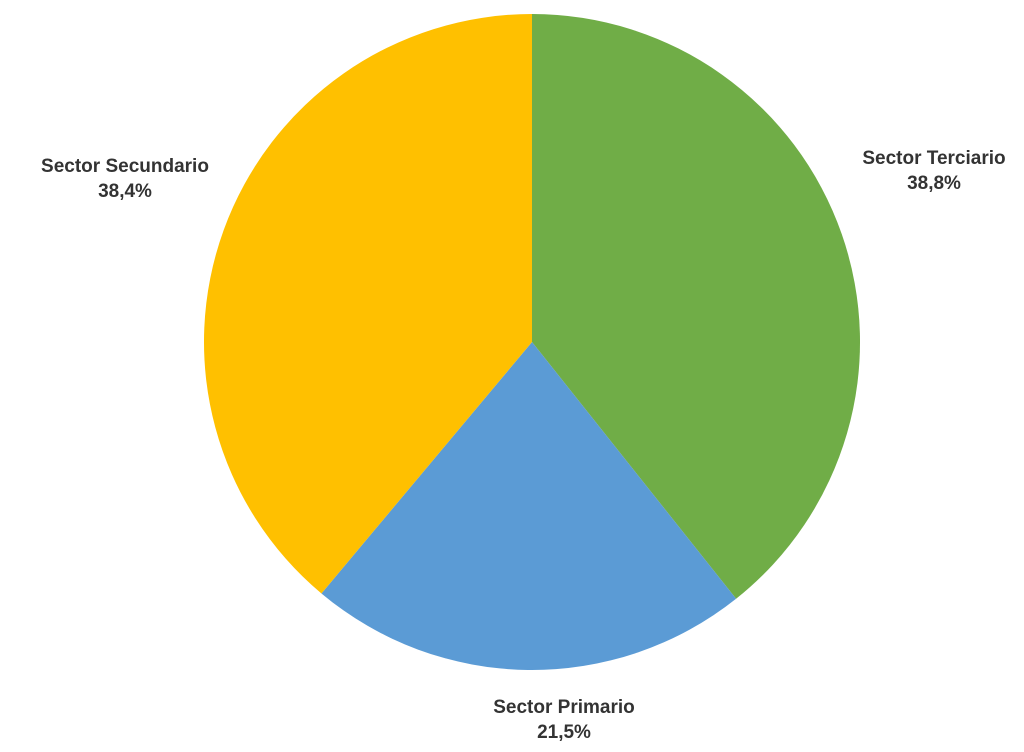 This screenshot has width=1024, height=752. I want to click on data-label-value-sector-primario: 21,5%, so click(564, 732).